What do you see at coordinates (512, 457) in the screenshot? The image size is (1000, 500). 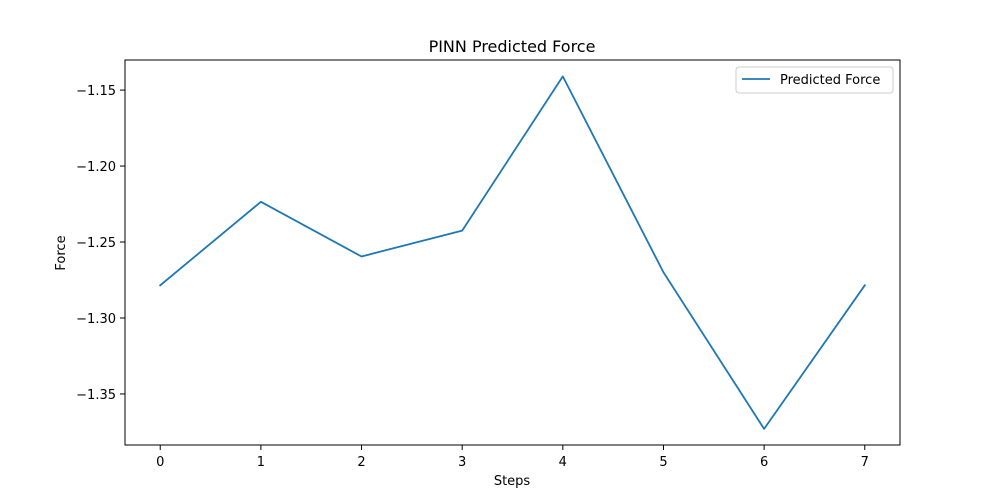 I see `x-axis-ticks: 0 1 2 3 4 5 6 7` at bounding box center [512, 457].